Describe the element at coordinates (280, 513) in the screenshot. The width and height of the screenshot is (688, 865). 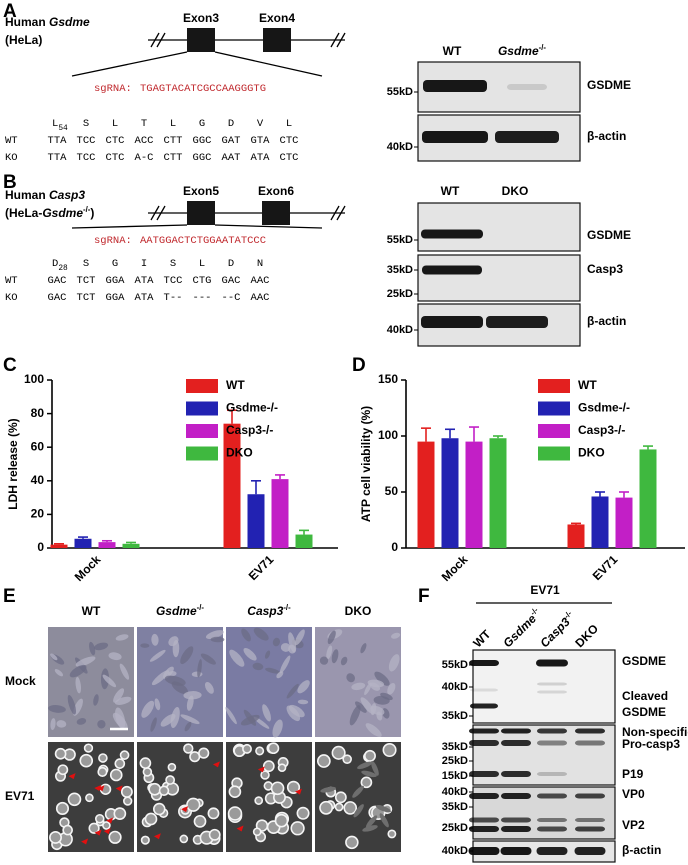
I see `bar` at that location.